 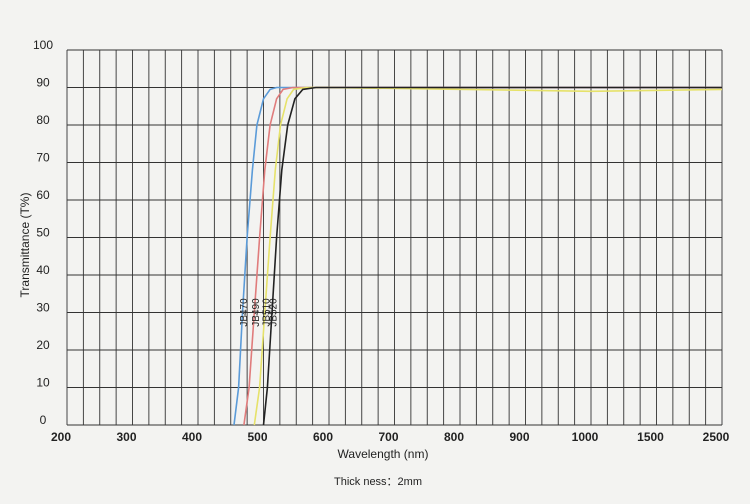 I want to click on y-tick-label: 100, so click(x=43, y=45).